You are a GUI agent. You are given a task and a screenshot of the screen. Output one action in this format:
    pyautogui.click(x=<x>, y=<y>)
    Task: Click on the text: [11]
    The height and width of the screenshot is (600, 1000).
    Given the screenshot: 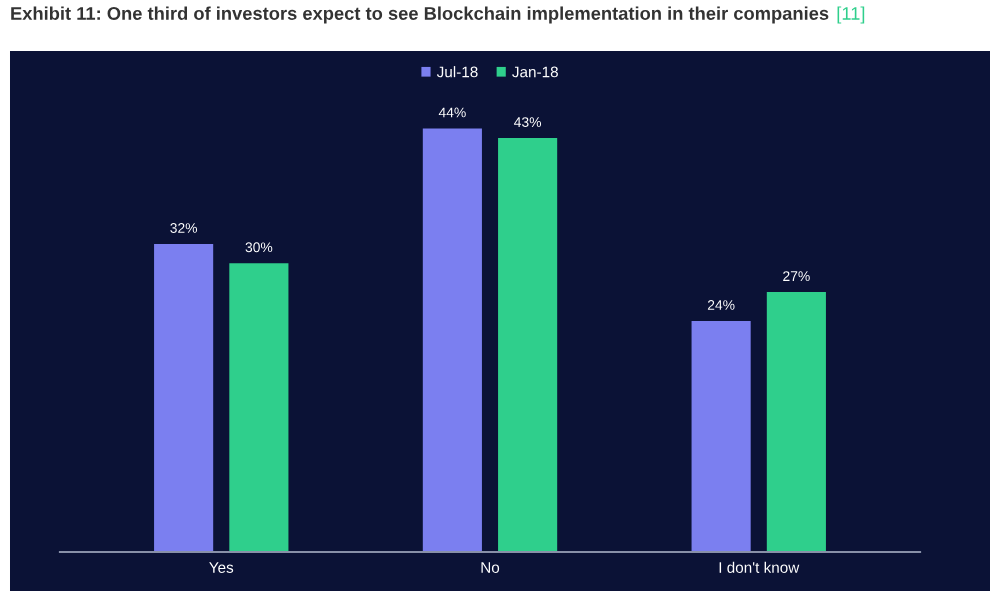 What is the action you would take?
    pyautogui.click(x=851, y=15)
    